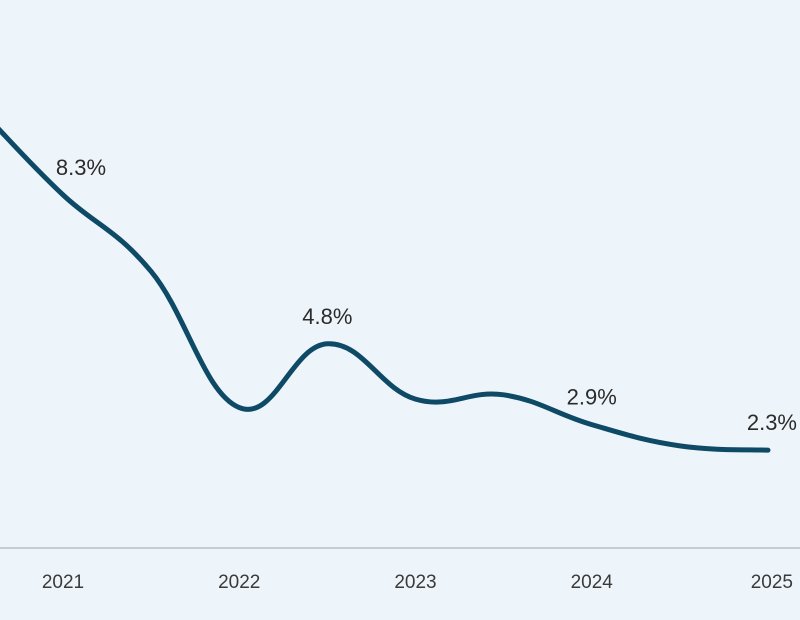 This screenshot has width=800, height=620. What do you see at coordinates (239, 582) in the screenshot?
I see `x-tick-label: 2022` at bounding box center [239, 582].